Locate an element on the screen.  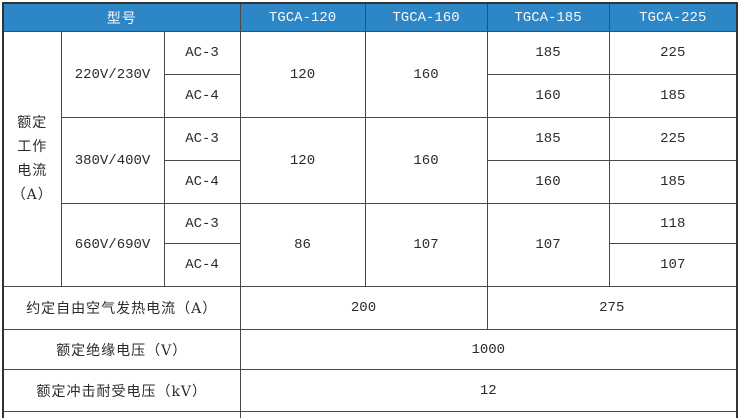
summary-value-cell: 200 is located at coordinates (363, 308).